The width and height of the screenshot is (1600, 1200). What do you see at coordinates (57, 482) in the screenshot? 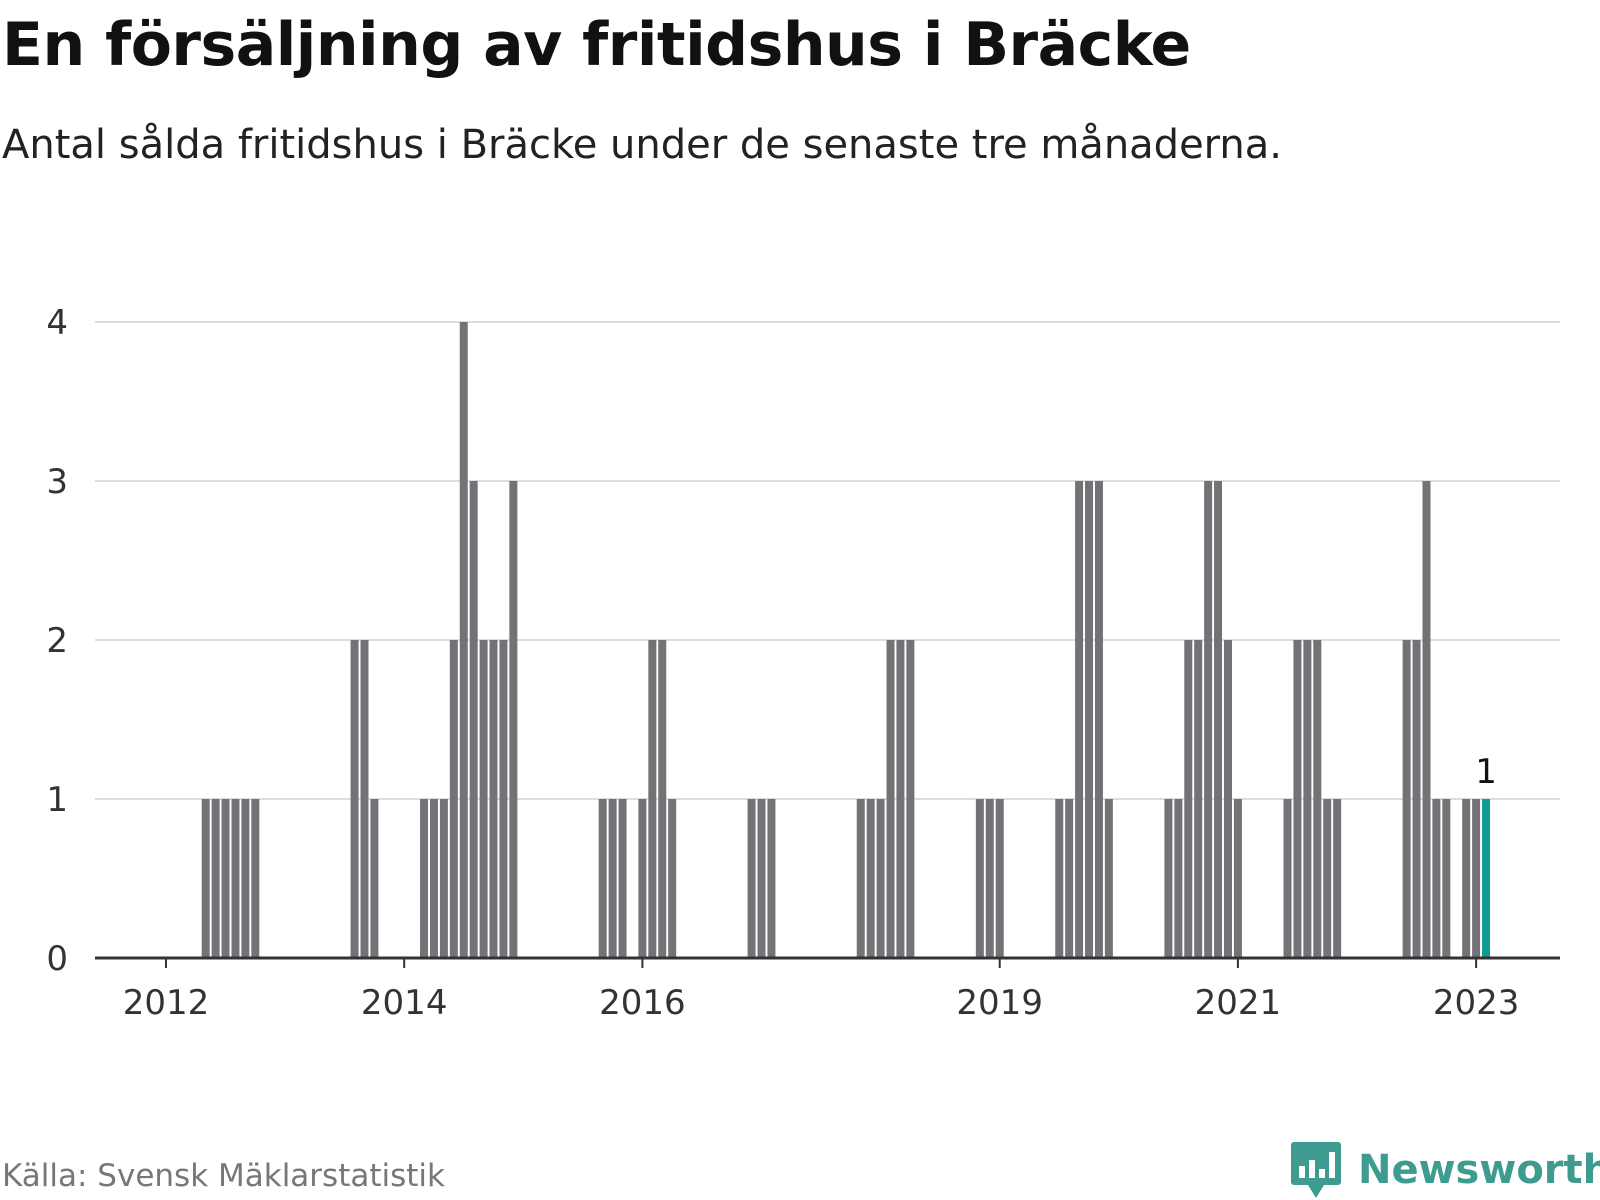
I see `y-tick-label: 3` at bounding box center [57, 482].